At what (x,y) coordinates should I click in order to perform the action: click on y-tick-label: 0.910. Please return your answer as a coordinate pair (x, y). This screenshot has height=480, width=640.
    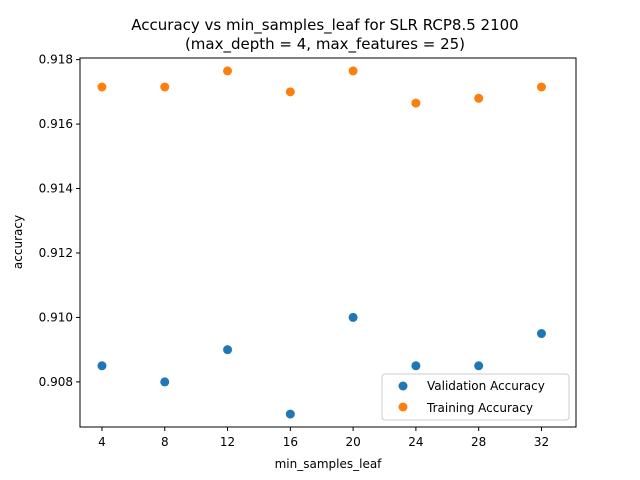
    Looking at the image, I should click on (56, 317).